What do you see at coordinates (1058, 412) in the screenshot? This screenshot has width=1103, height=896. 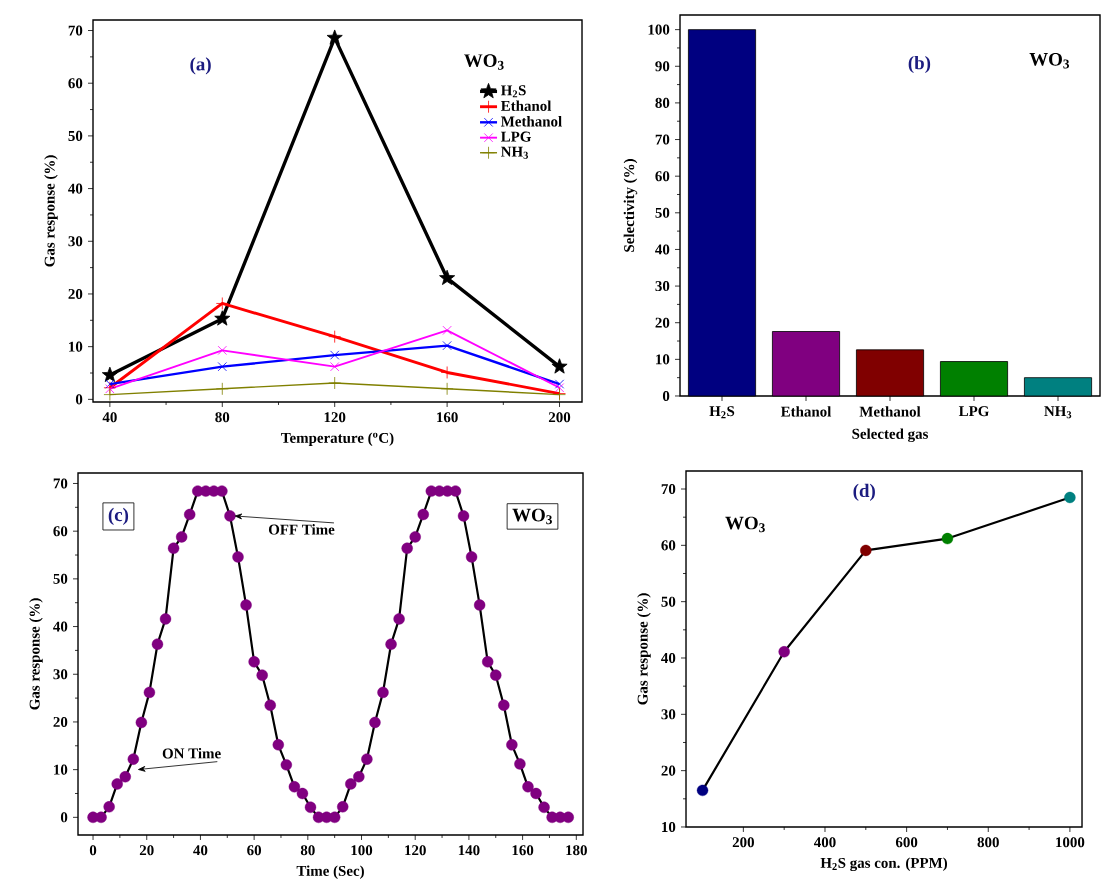 I see `x-tick-label: NH$_{3}$` at bounding box center [1058, 412].